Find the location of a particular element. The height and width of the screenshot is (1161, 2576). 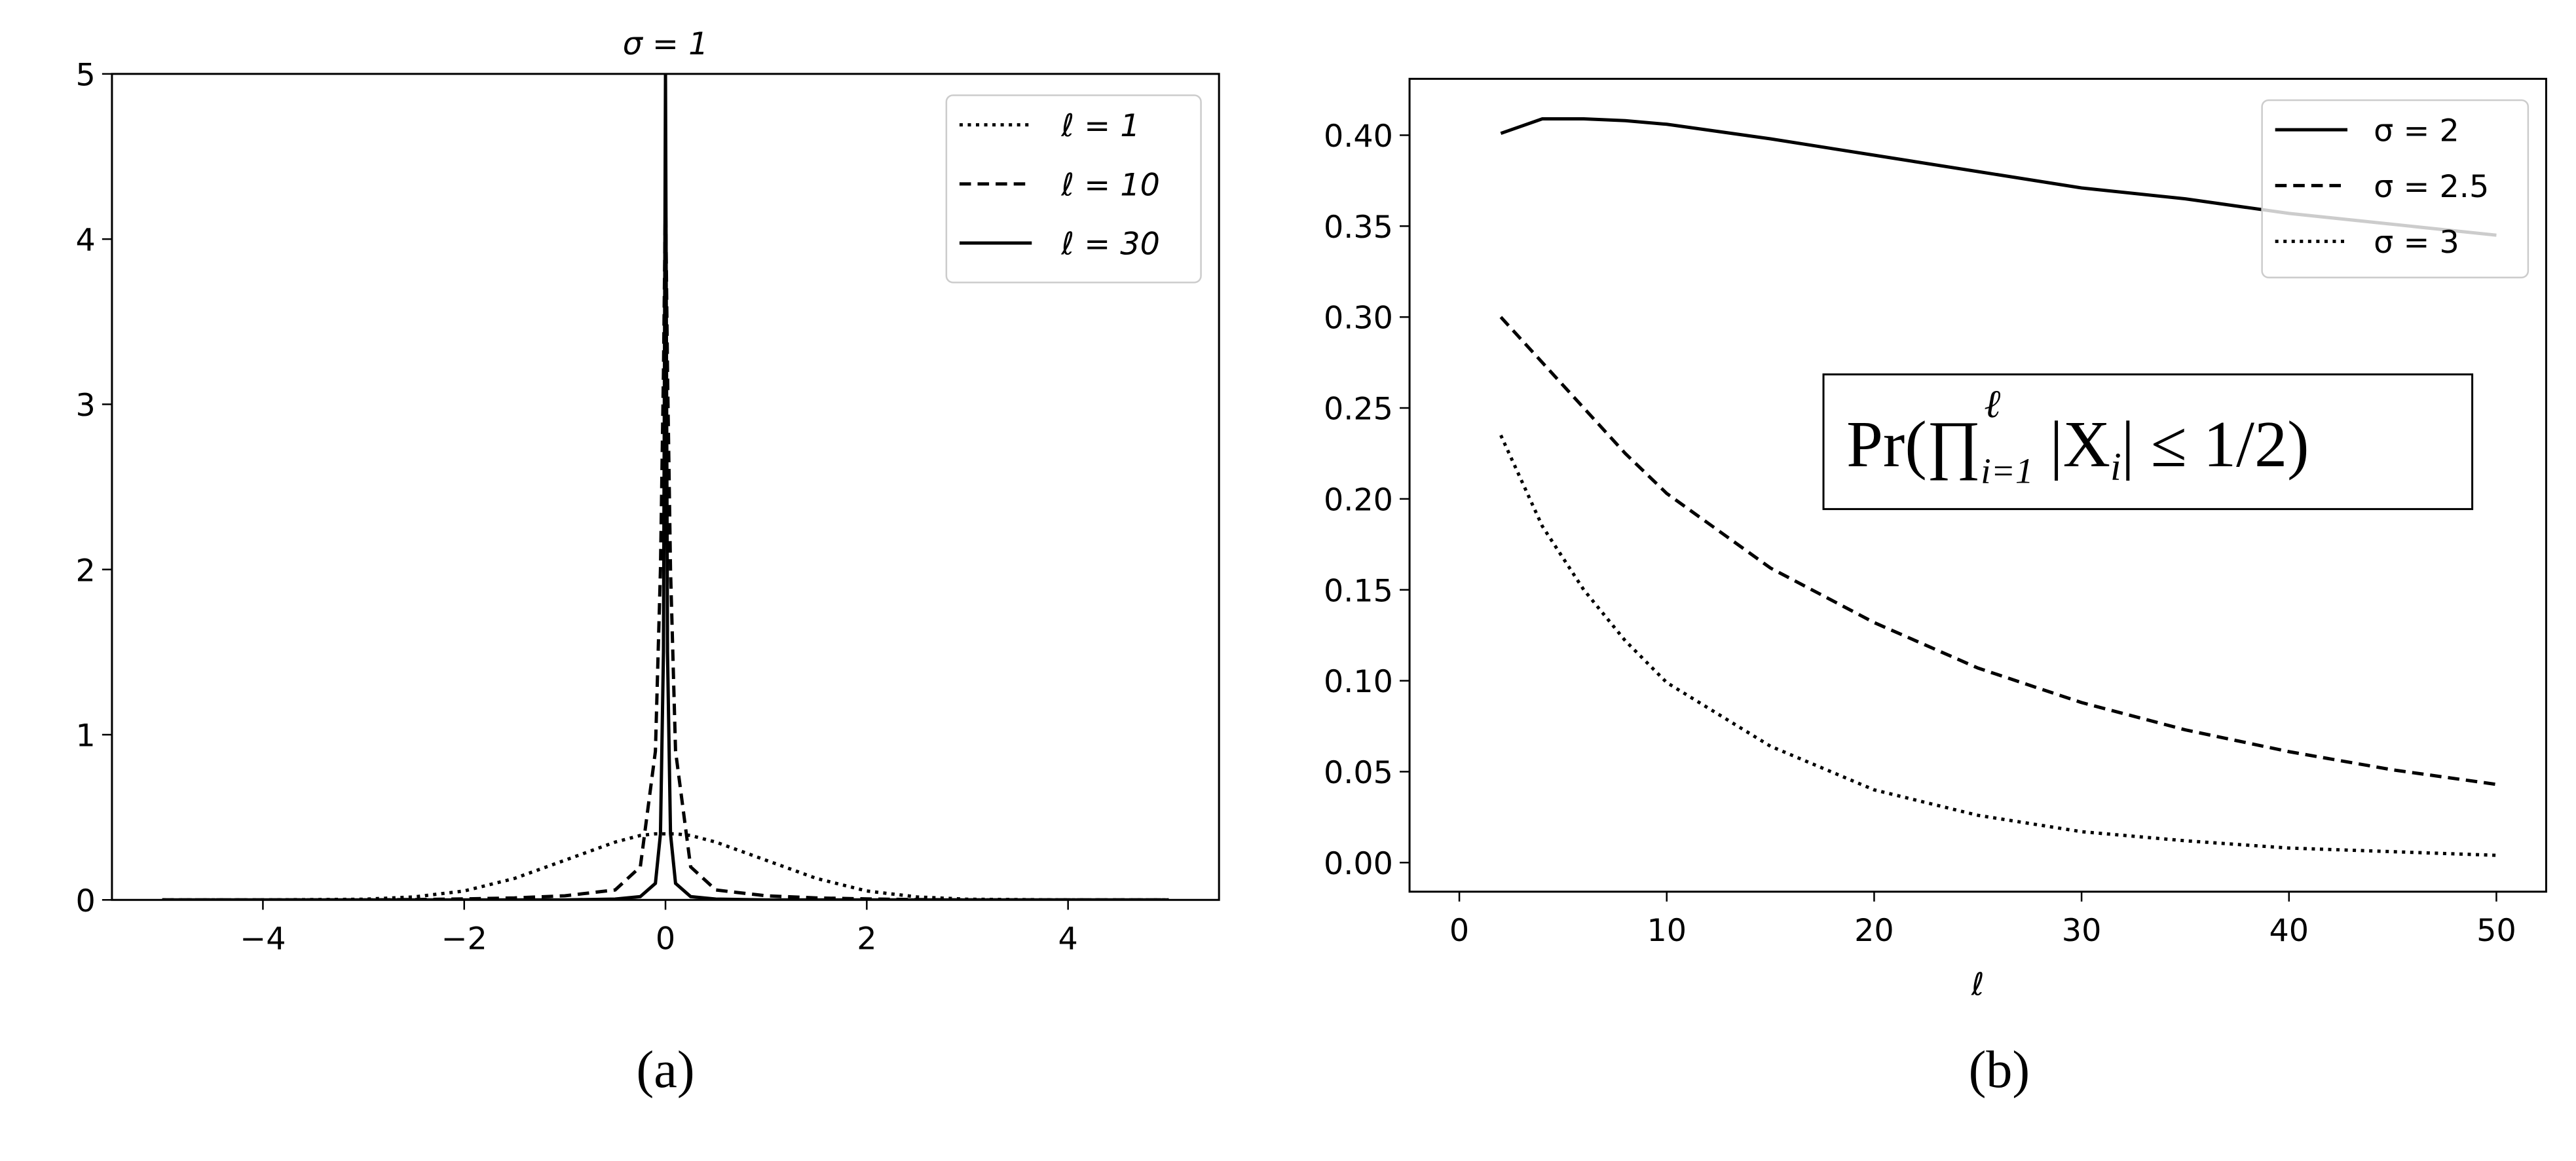

legend-label: σ = 2.5 is located at coordinates (2431, 187).